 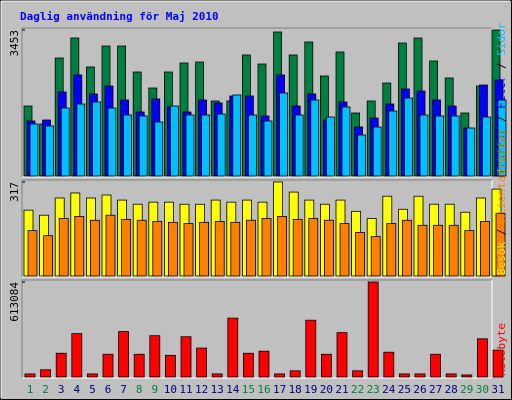 What do you see at coordinates (248, 389) in the screenshot?
I see `x-tick-label: 15` at bounding box center [248, 389].